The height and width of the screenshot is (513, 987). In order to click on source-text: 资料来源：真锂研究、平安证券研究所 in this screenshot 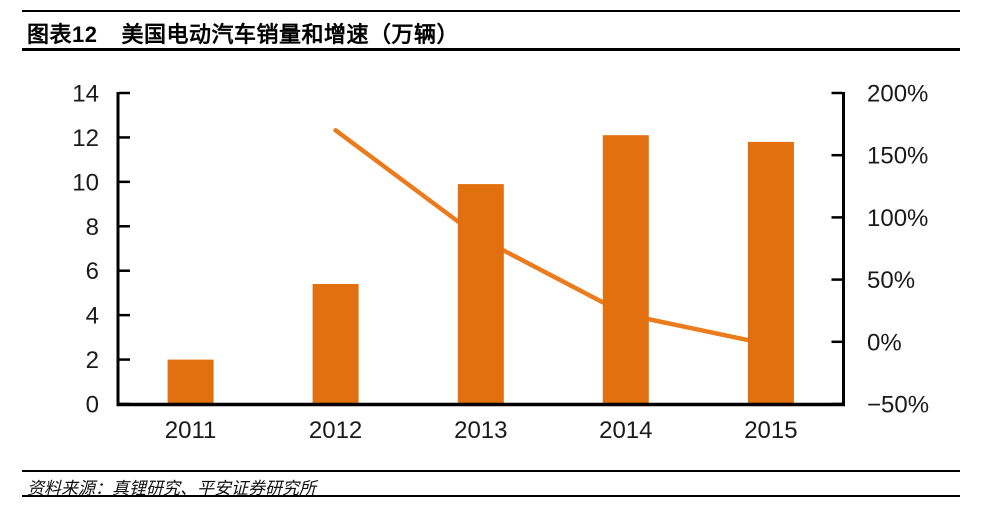, I will do `click(171, 488)`.